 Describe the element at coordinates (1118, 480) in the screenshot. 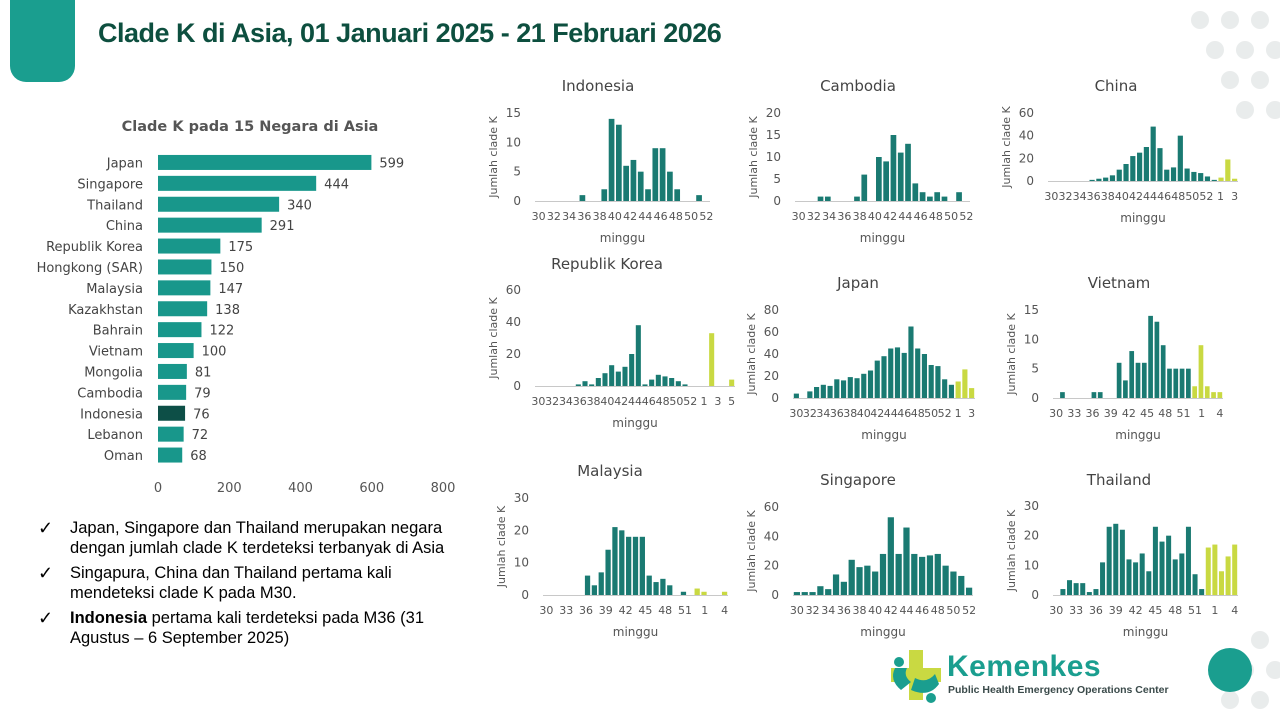

I see `panel-title: Thailand` at that location.